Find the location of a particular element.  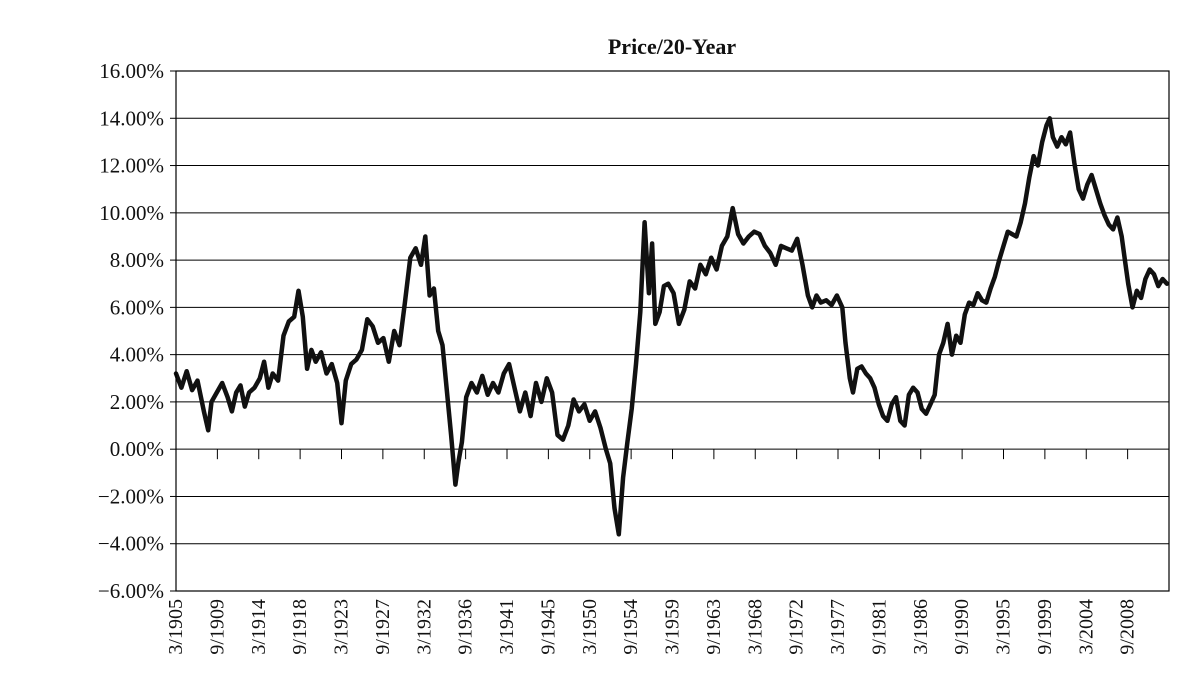

x-tick-label: 3/1905 is located at coordinates (176, 627).